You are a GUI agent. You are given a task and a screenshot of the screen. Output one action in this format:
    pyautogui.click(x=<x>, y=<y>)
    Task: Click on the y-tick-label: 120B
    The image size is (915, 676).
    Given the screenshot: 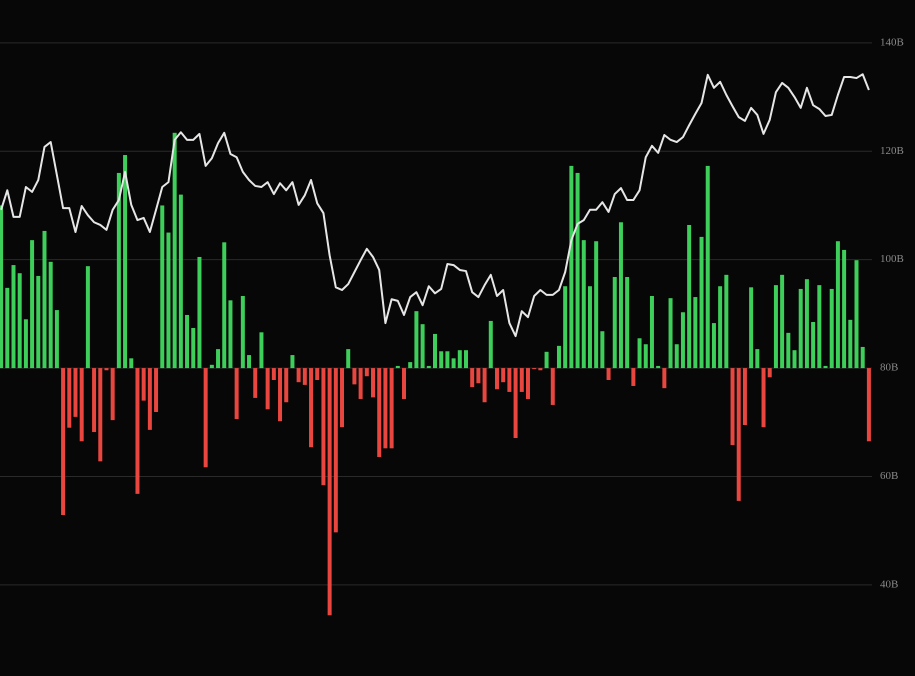 What is the action you would take?
    pyautogui.click(x=892, y=151)
    